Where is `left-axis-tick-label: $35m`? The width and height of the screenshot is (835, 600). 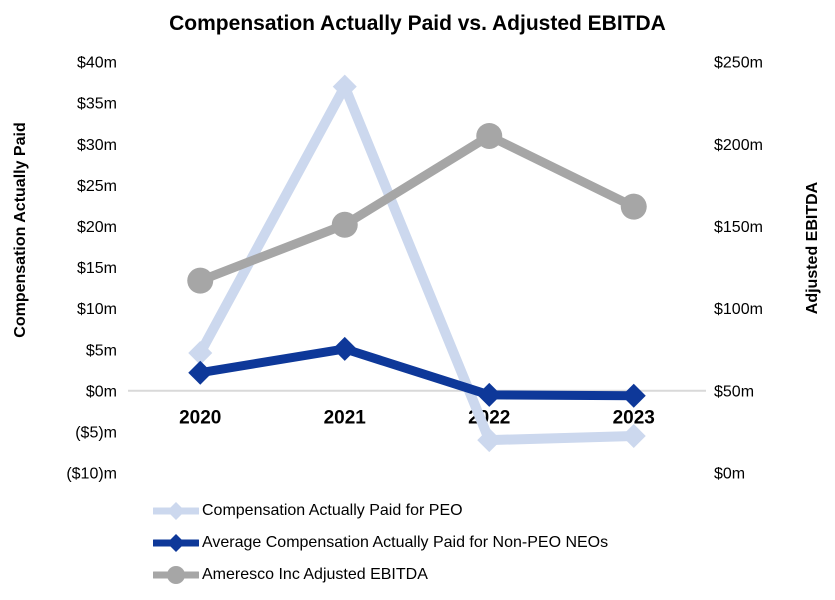 left-axis-tick-label: $35m is located at coordinates (97, 104).